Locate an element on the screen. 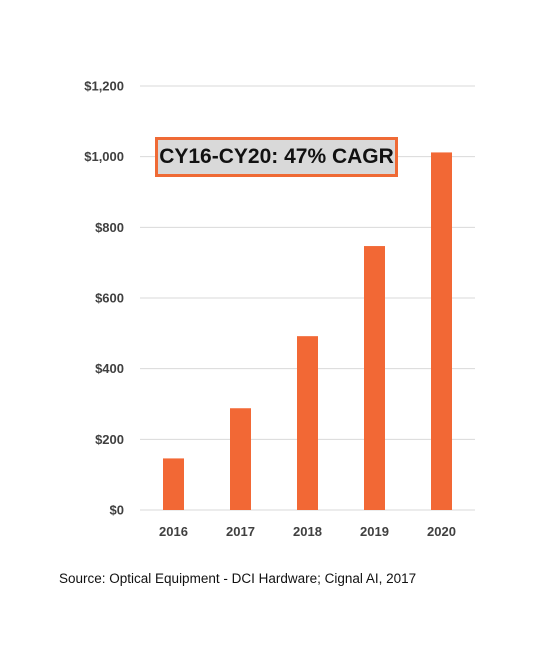 The image size is (534, 649). cagr-annotation-text: CY16-CY20: 47% CAGR is located at coordinates (276, 156).